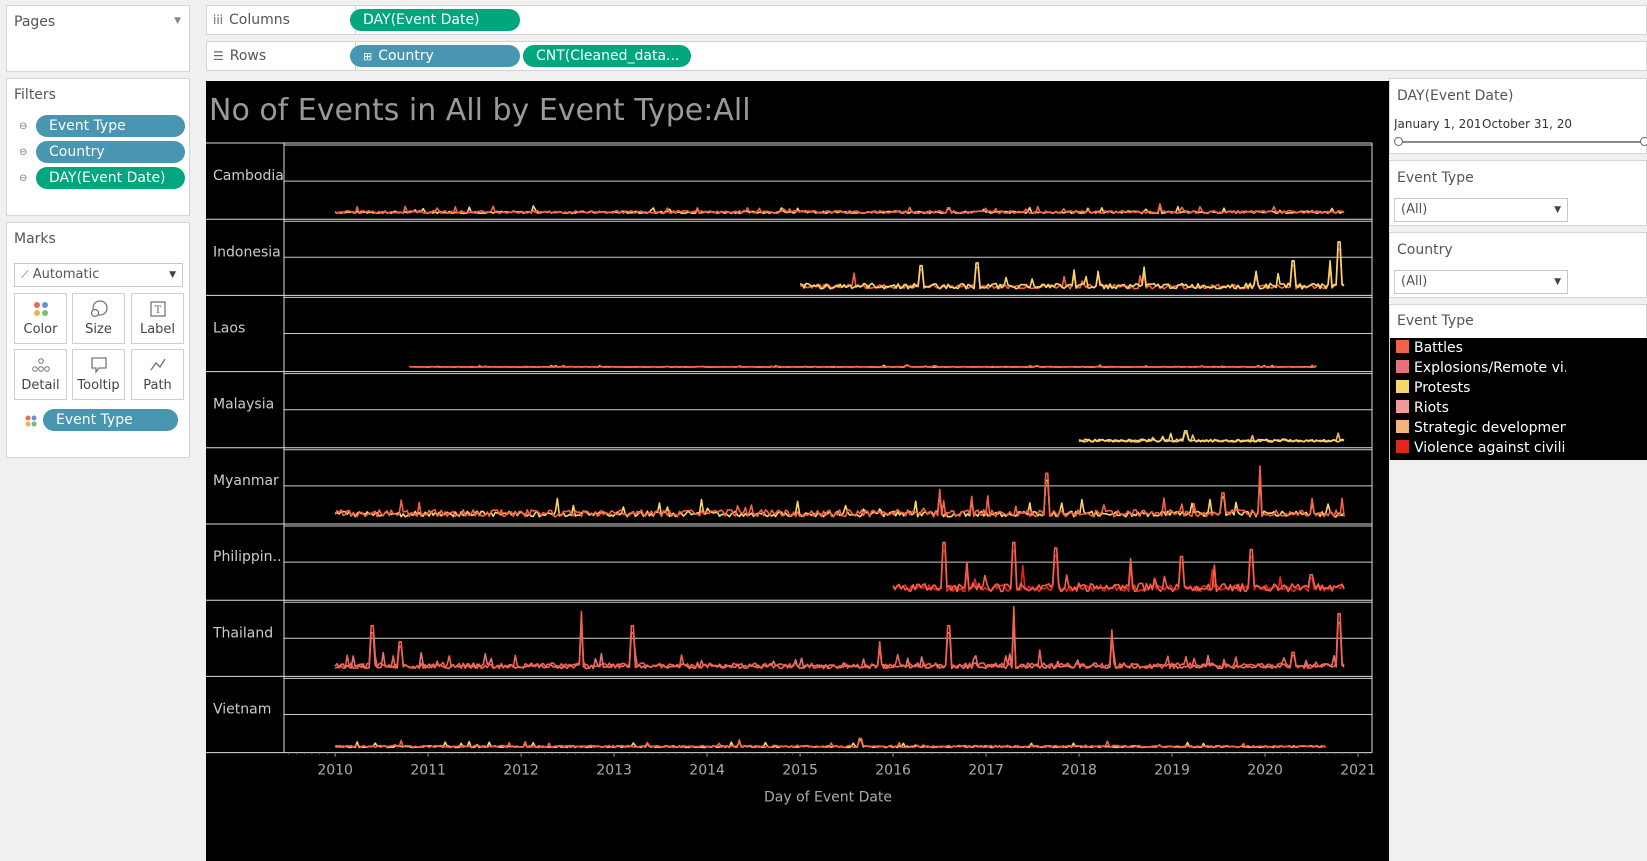 This screenshot has height=861, width=1647. I want to click on row-label: Myanmar, so click(246, 481).